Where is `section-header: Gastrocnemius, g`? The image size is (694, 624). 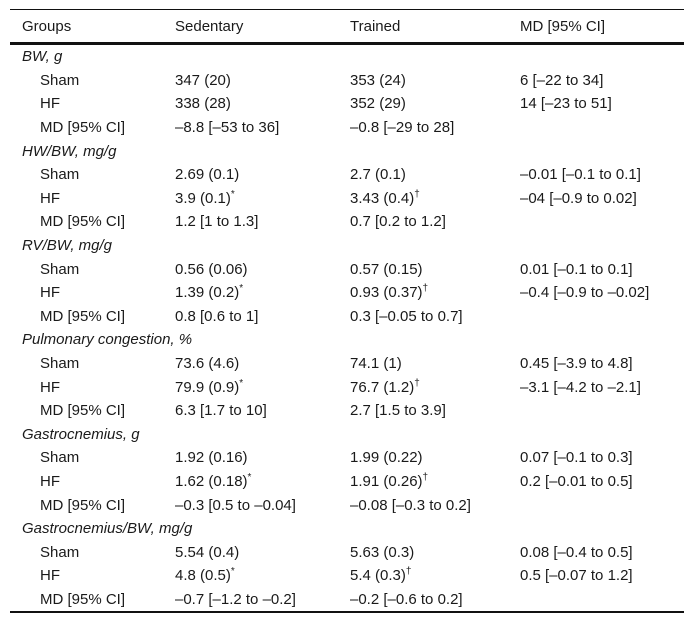
section-header: Gastrocnemius, g is located at coordinates (81, 434).